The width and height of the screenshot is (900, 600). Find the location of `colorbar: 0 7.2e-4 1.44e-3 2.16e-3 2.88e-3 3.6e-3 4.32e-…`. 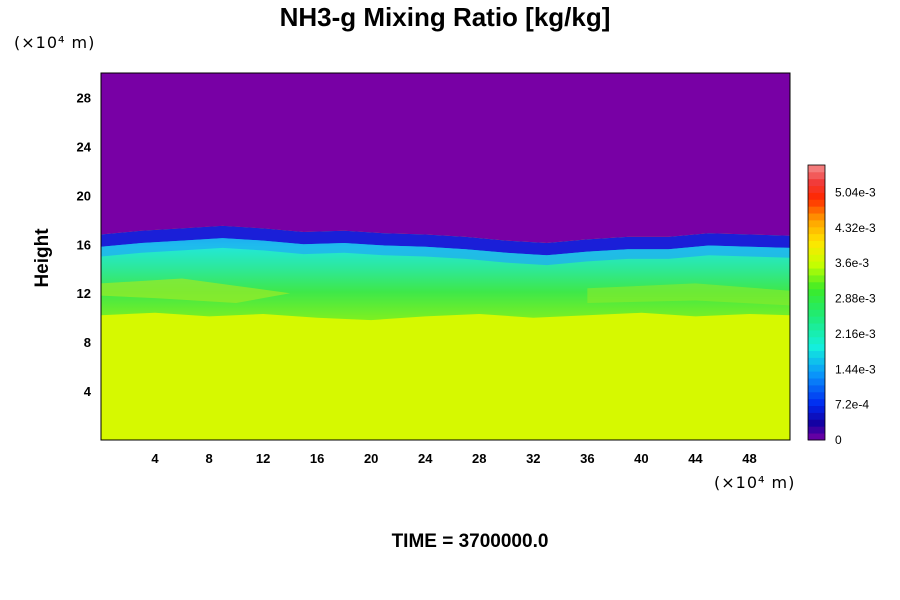

colorbar: 0 7.2e-4 1.44e-3 2.16e-3 2.88e-3 3.6e-3 4.32e-… is located at coordinates (841, 305).